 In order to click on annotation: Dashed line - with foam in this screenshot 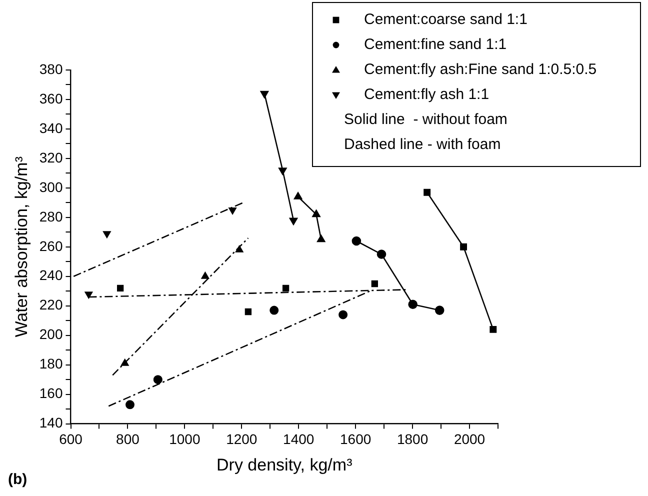, I will do `click(422, 145)`.